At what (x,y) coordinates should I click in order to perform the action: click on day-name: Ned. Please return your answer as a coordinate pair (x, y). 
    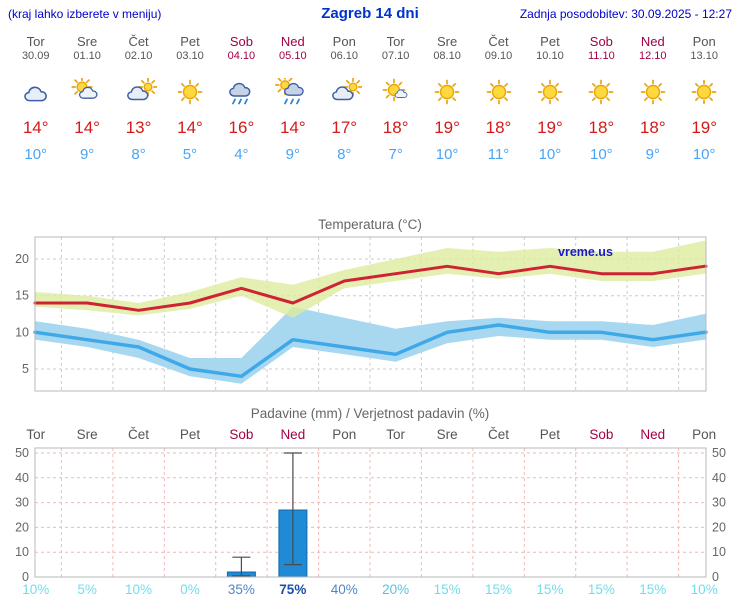
    Looking at the image, I should click on (652, 41).